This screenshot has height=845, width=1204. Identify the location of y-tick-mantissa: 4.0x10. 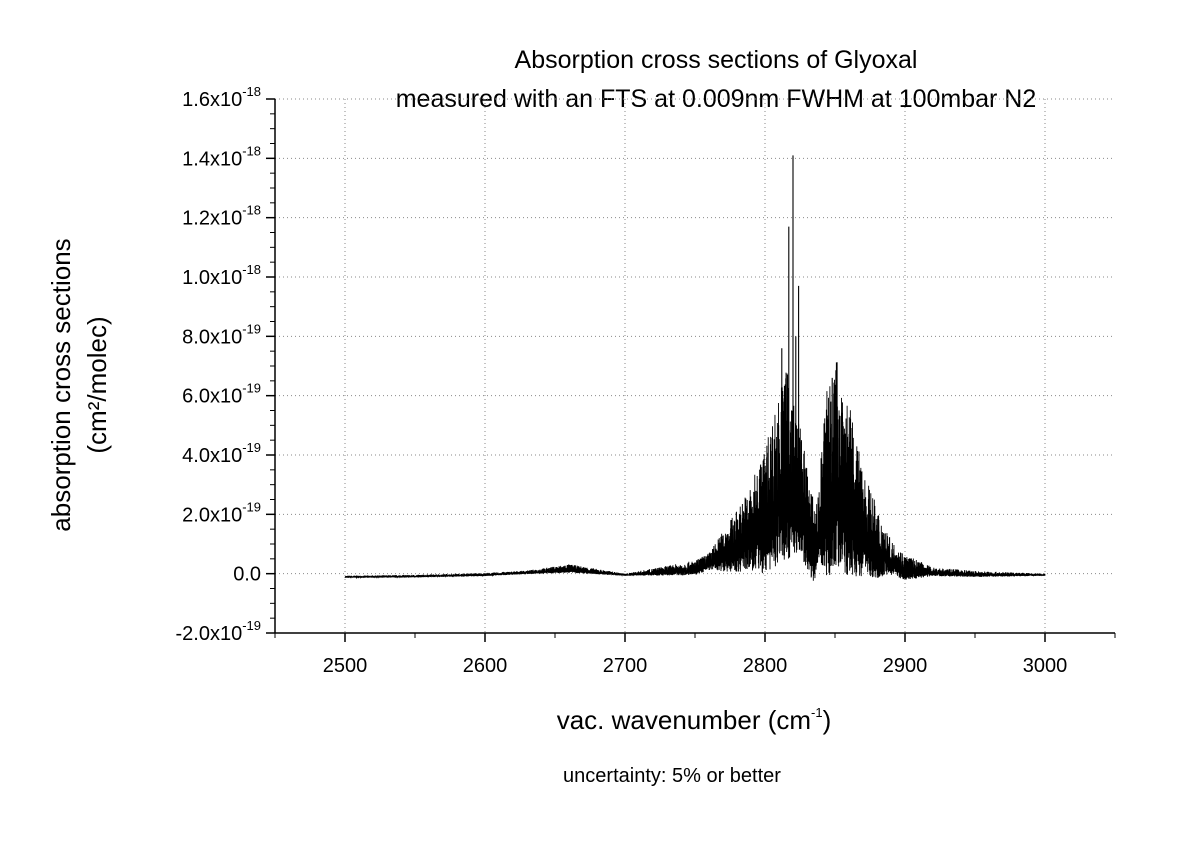
(212, 456).